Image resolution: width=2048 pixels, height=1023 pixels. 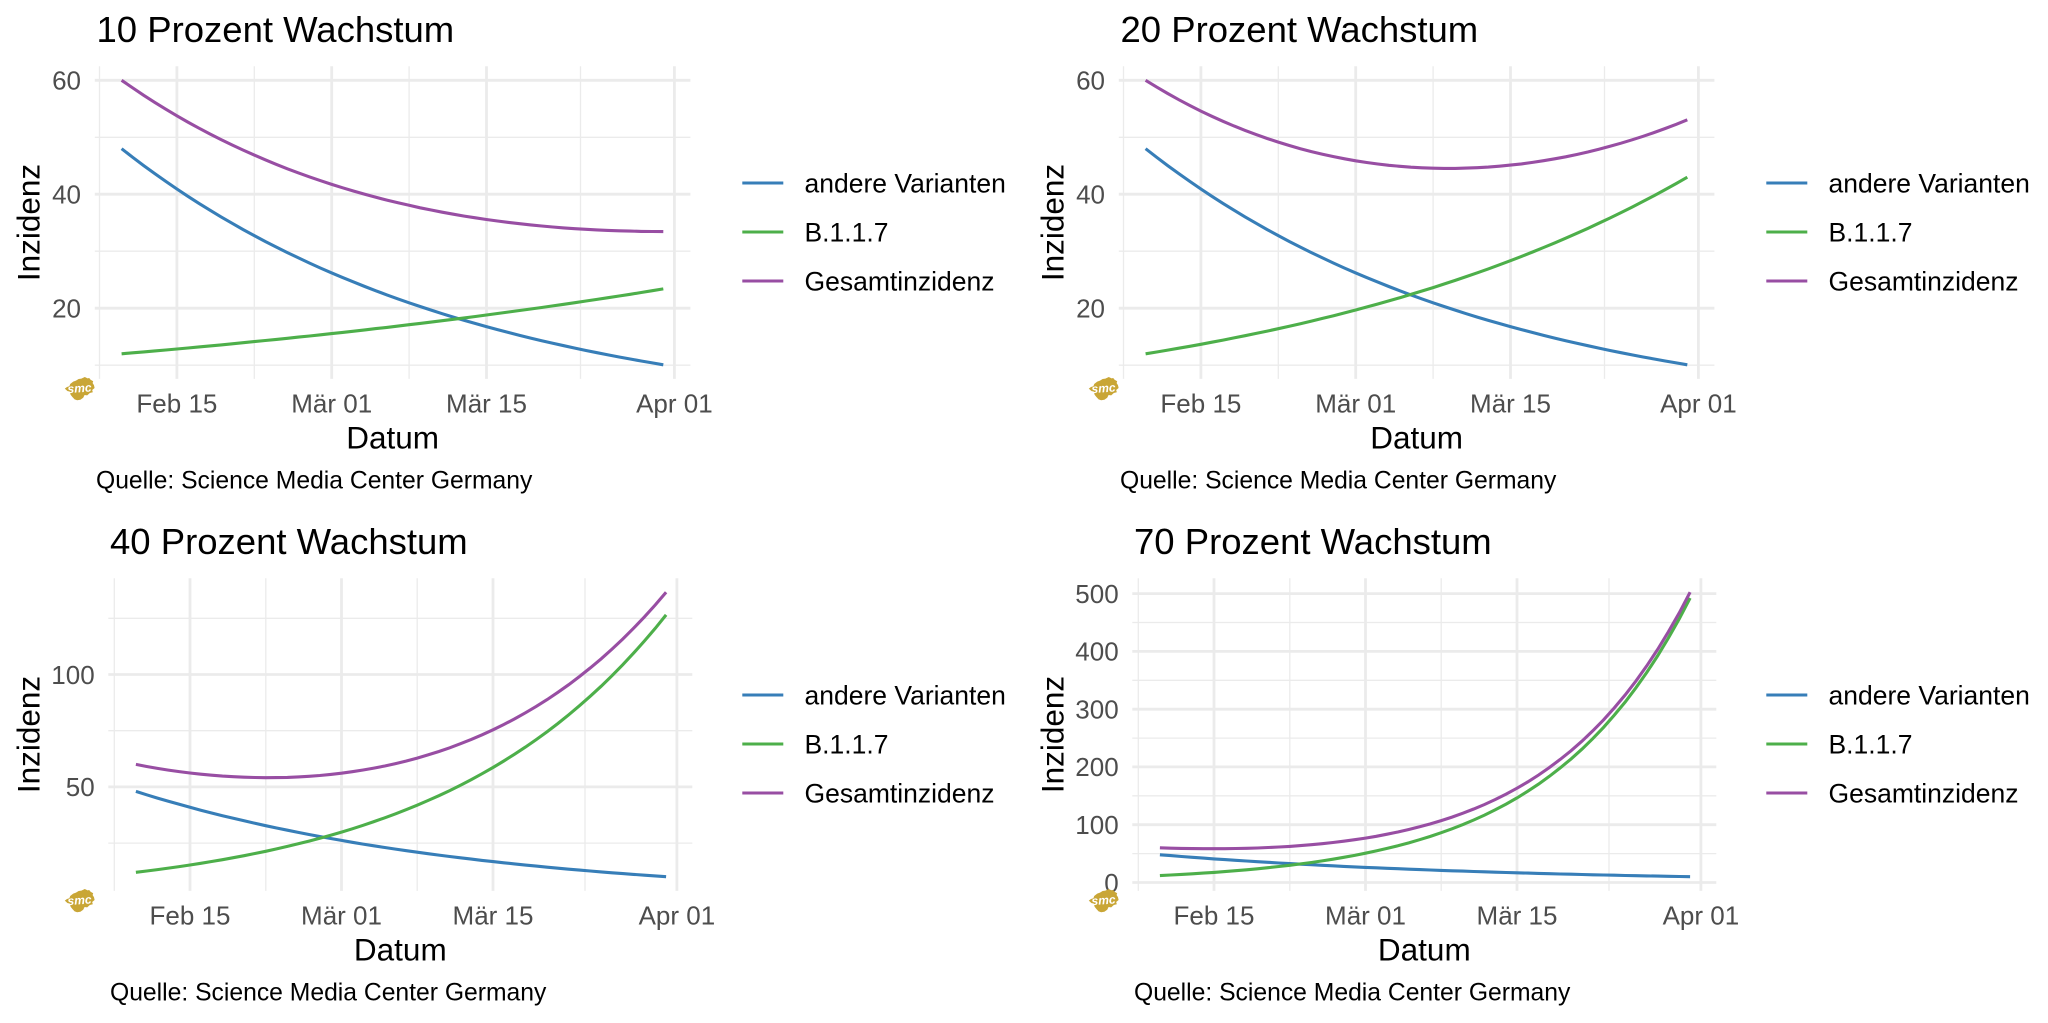 I want to click on svg-text: 40 Prozent Wachstum, so click(x=289, y=541).